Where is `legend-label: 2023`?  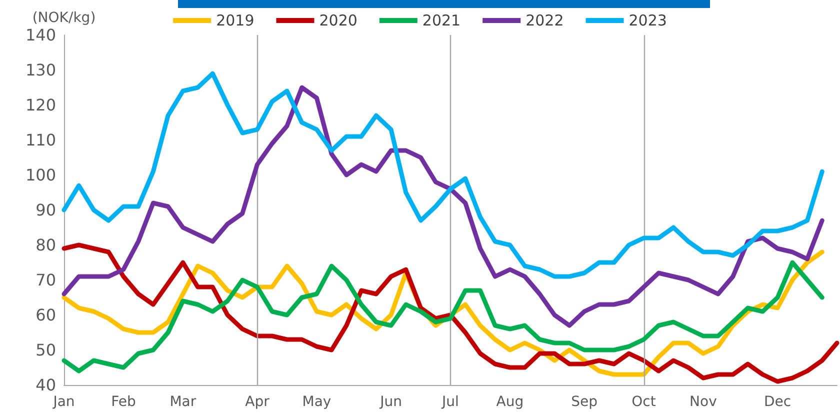 legend-label: 2023 is located at coordinates (647, 21).